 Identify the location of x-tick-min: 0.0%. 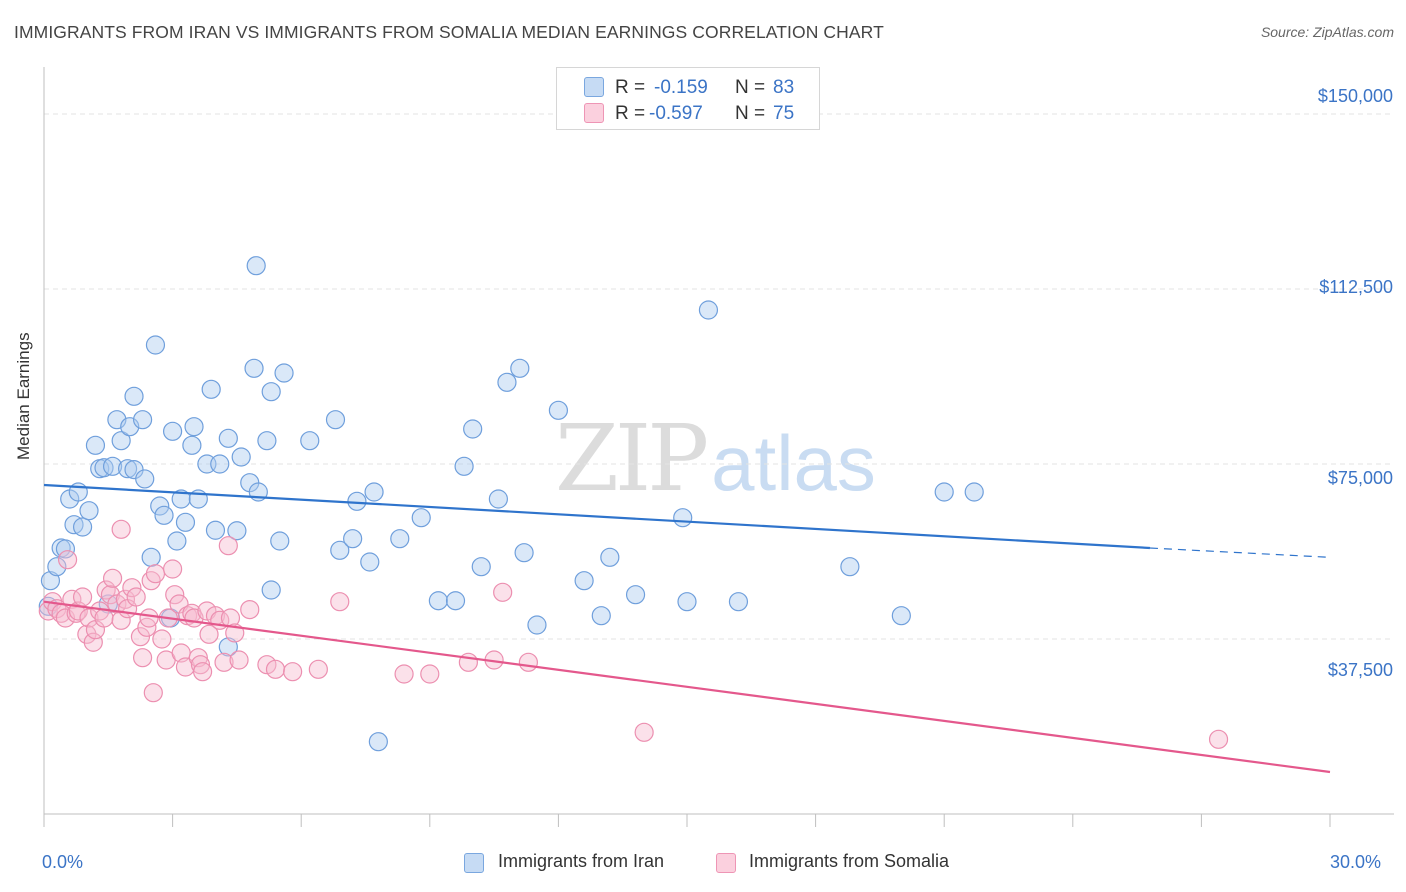
(63, 862).